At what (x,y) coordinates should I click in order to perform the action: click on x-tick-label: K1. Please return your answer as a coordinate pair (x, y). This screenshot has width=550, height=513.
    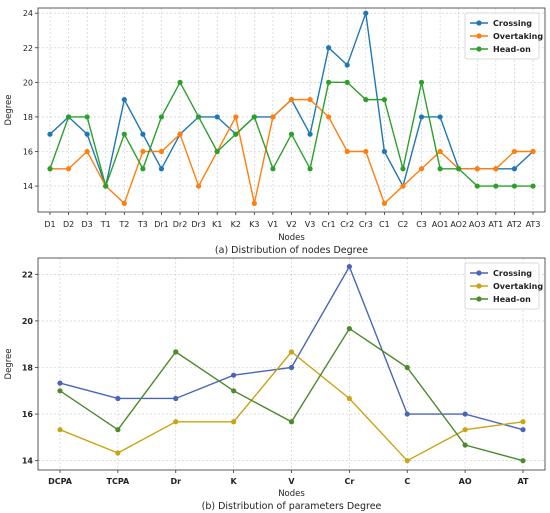
    Looking at the image, I should click on (217, 224).